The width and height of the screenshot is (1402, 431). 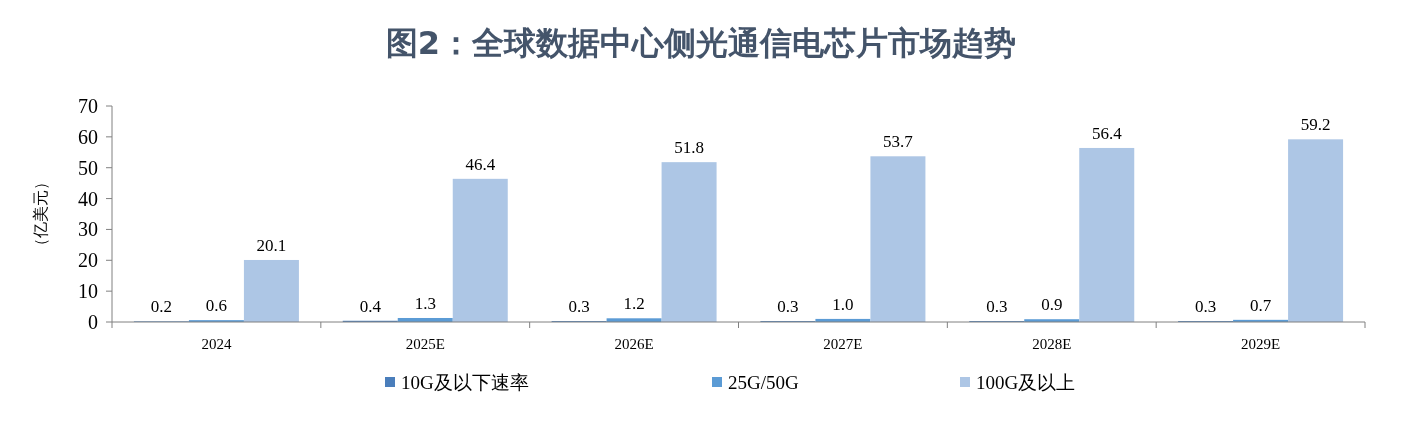 I want to click on data-label: 0.7, so click(x=1260, y=305).